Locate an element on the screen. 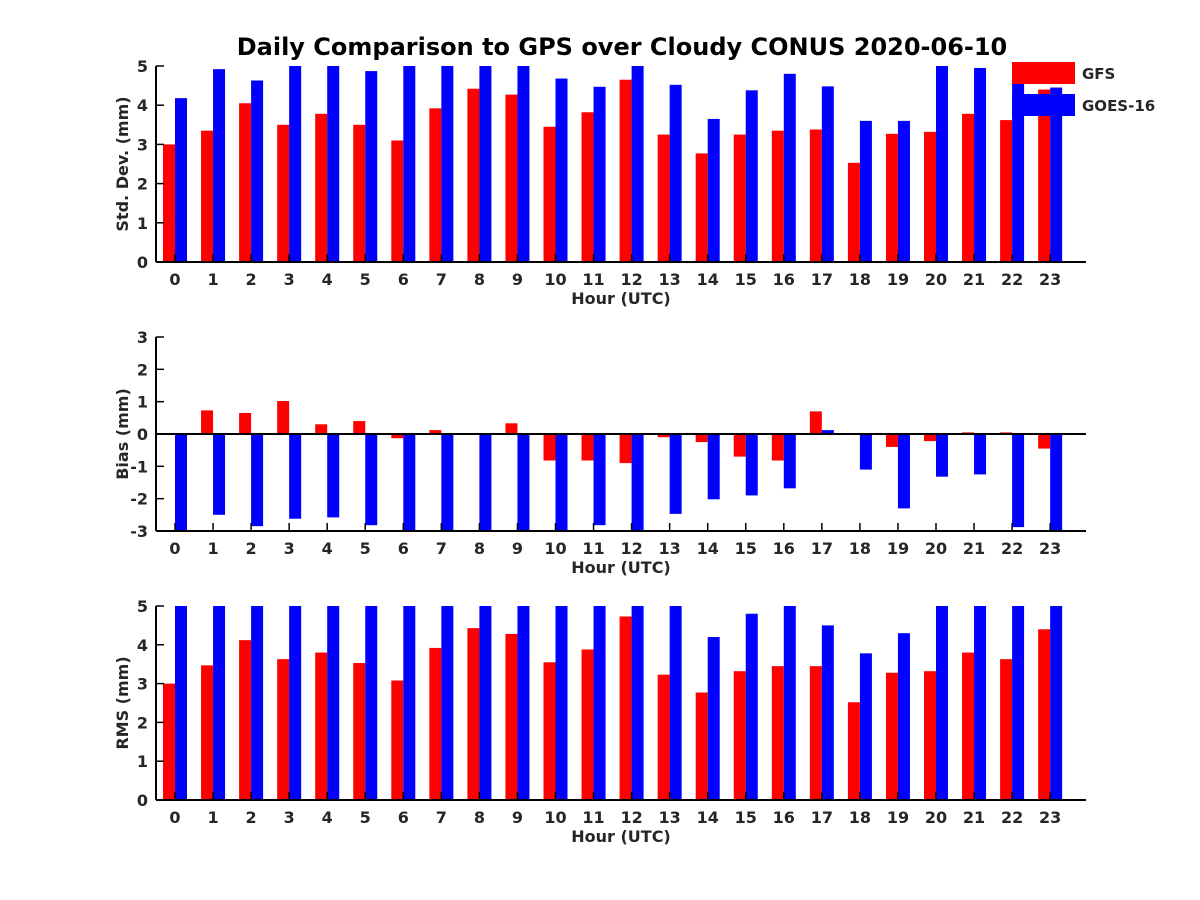 This screenshot has height=900, width=1200. y-axis-label: Bias (mm) is located at coordinates (122, 434).